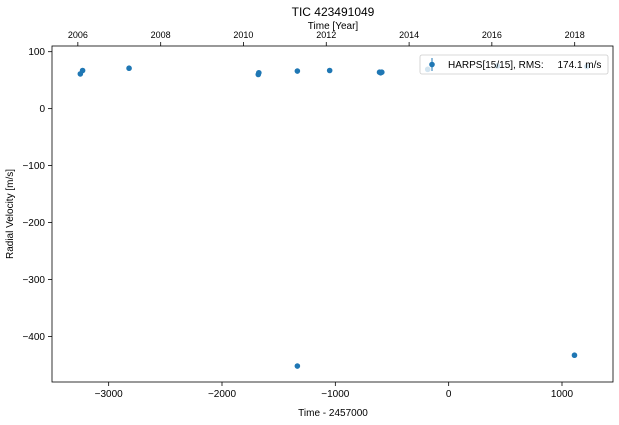  I want to click on x-axis-label: Time - 2457000, so click(333, 413).